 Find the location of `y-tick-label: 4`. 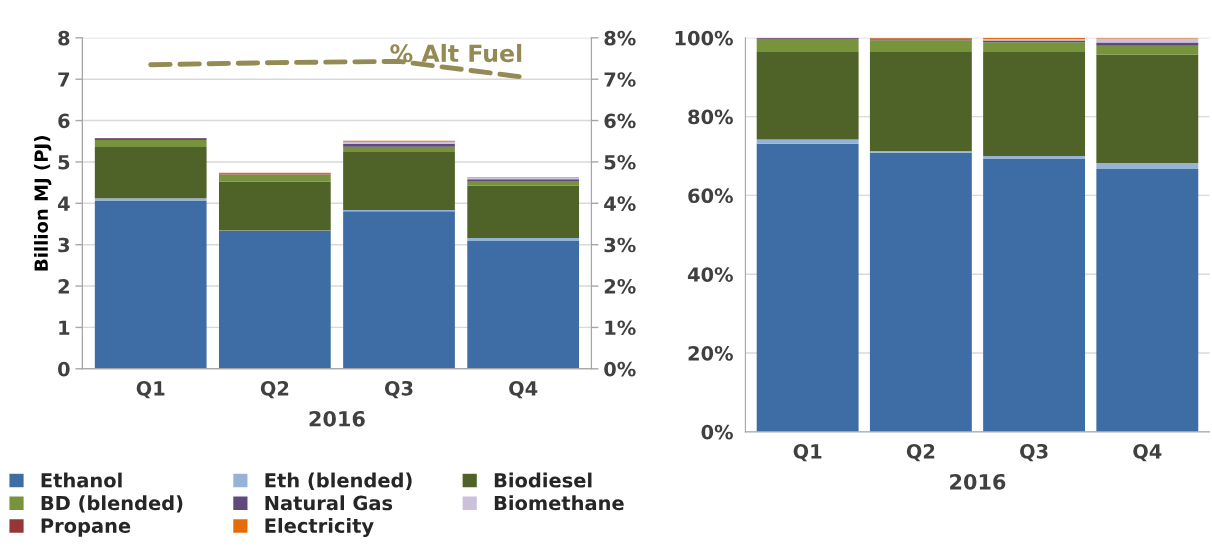

y-tick-label: 4 is located at coordinates (63, 203).